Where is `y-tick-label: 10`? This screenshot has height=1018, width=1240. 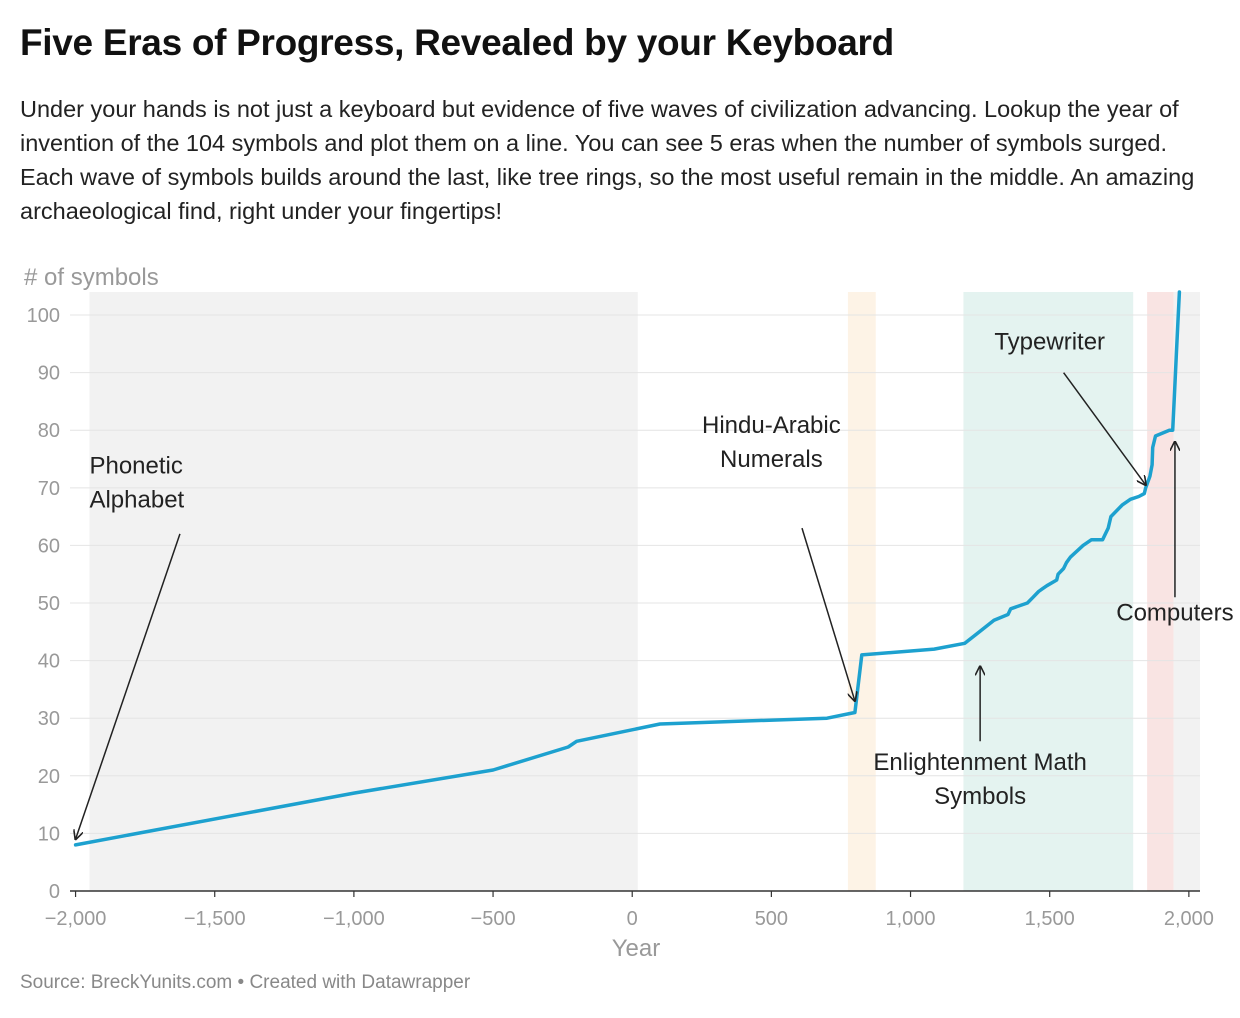
y-tick-label: 10 is located at coordinates (49, 834).